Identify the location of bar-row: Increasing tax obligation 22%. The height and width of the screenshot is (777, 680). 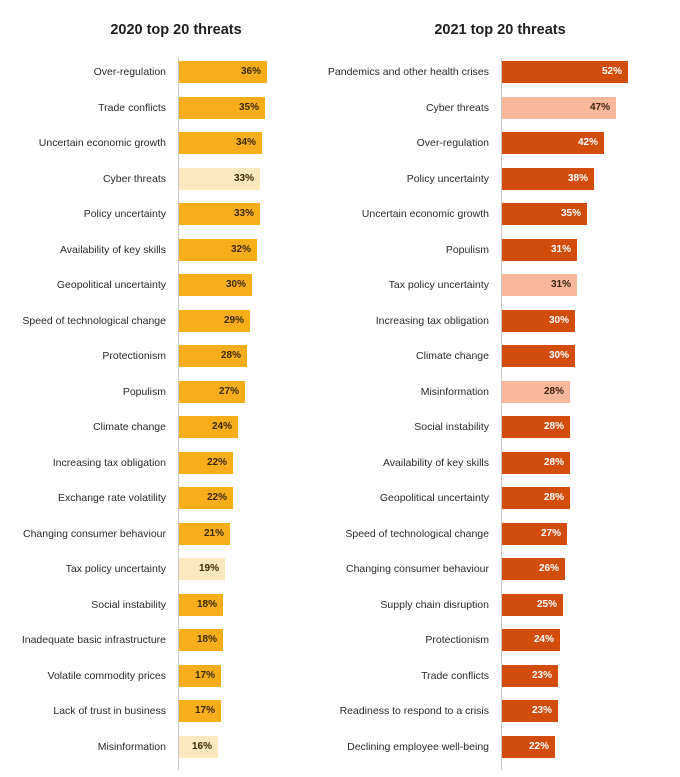
(170, 463).